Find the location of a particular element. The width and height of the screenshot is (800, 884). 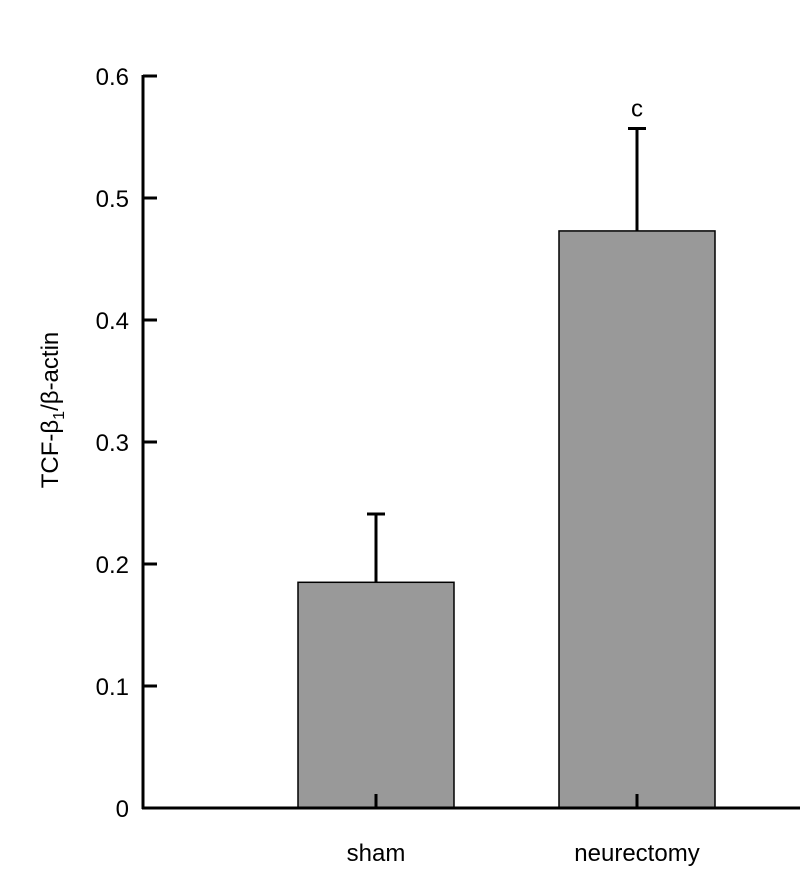

annotations: c is located at coordinates (637, 108).